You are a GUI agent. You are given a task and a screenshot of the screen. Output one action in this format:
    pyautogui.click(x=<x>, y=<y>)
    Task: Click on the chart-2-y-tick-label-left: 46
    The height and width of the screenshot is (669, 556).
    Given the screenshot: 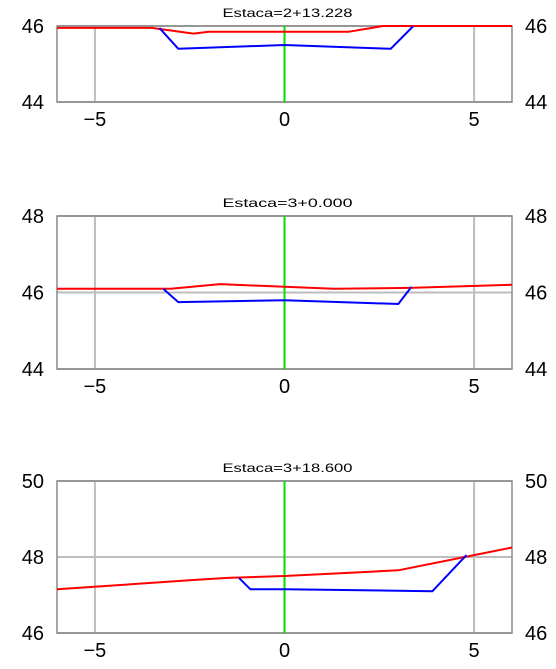 What is the action you would take?
    pyautogui.click(x=33, y=294)
    